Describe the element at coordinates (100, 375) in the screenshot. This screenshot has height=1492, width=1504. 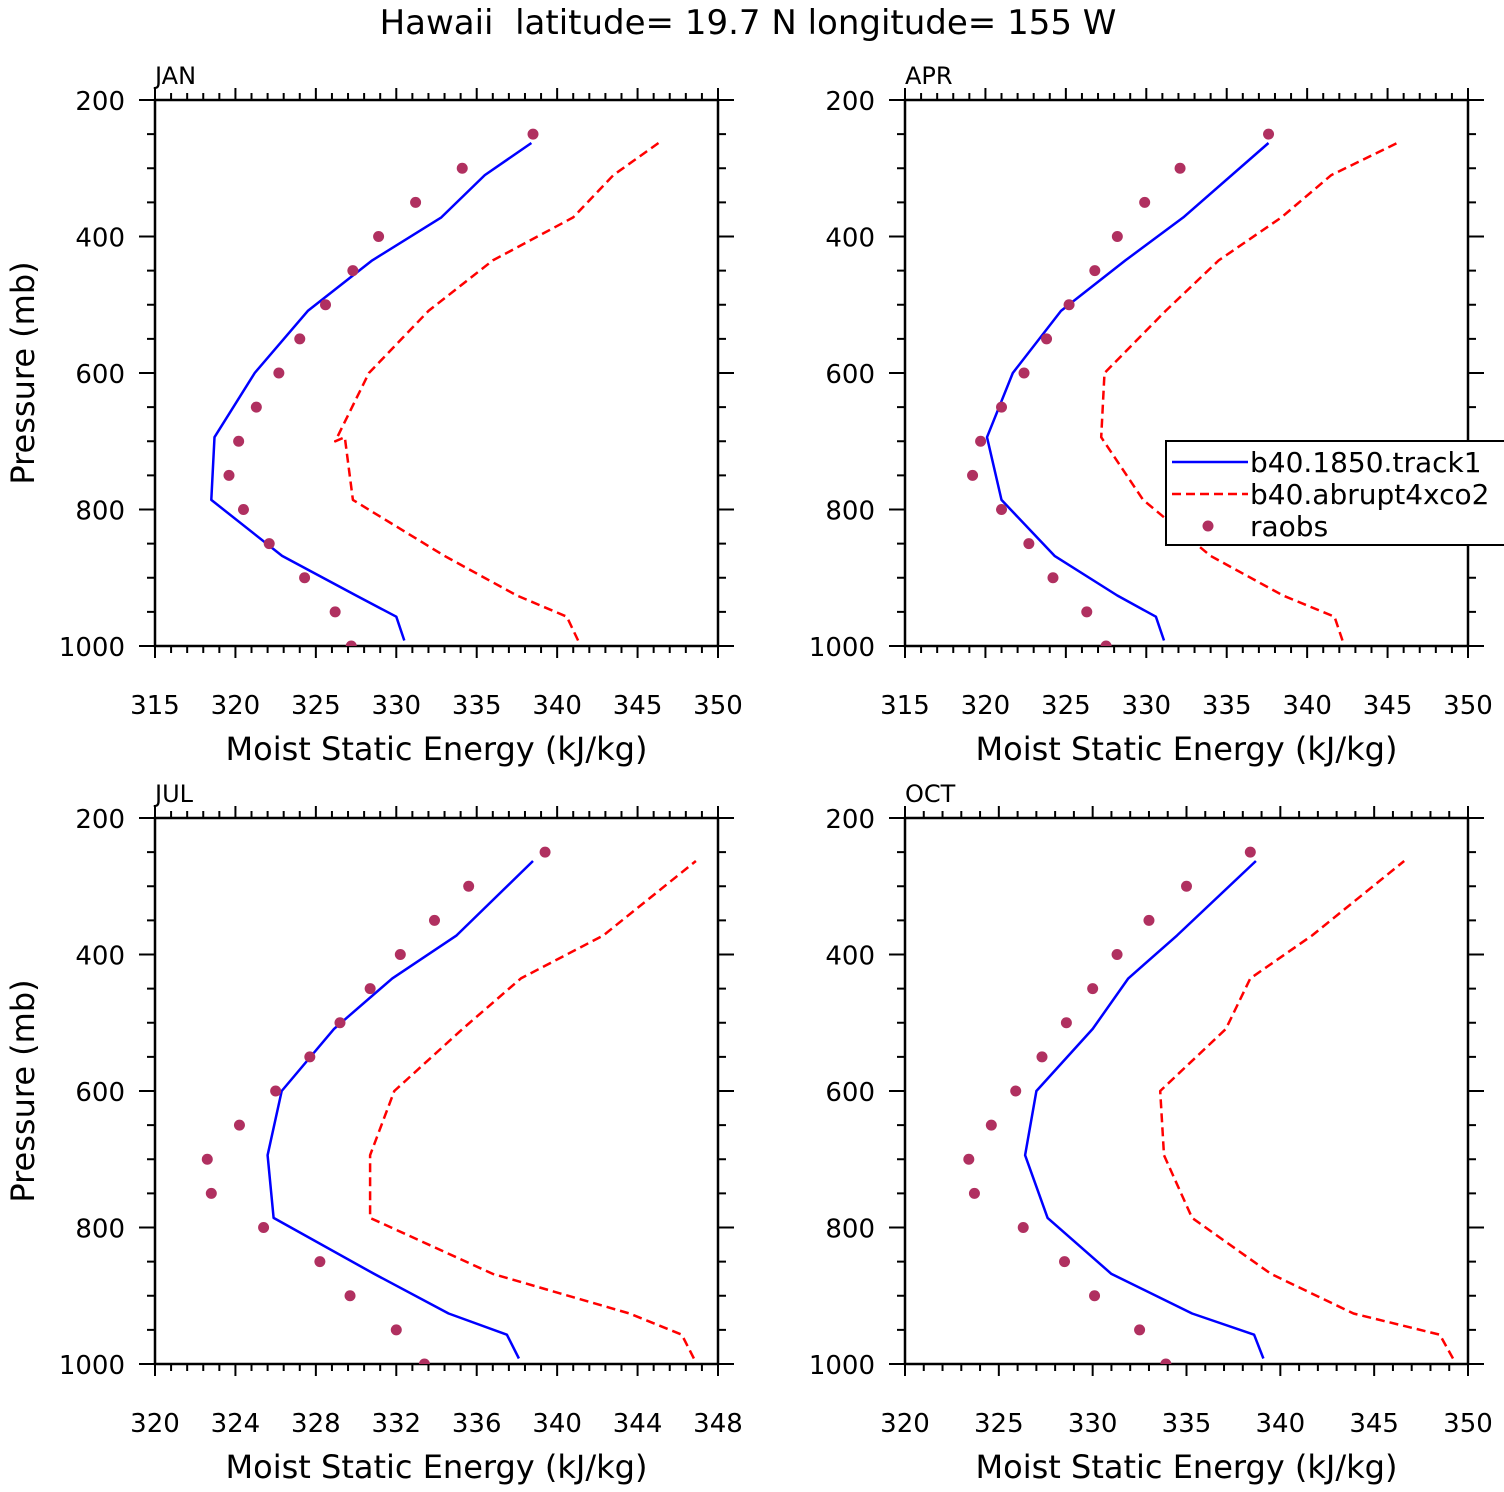
I see `y-tick-label: 600` at that location.